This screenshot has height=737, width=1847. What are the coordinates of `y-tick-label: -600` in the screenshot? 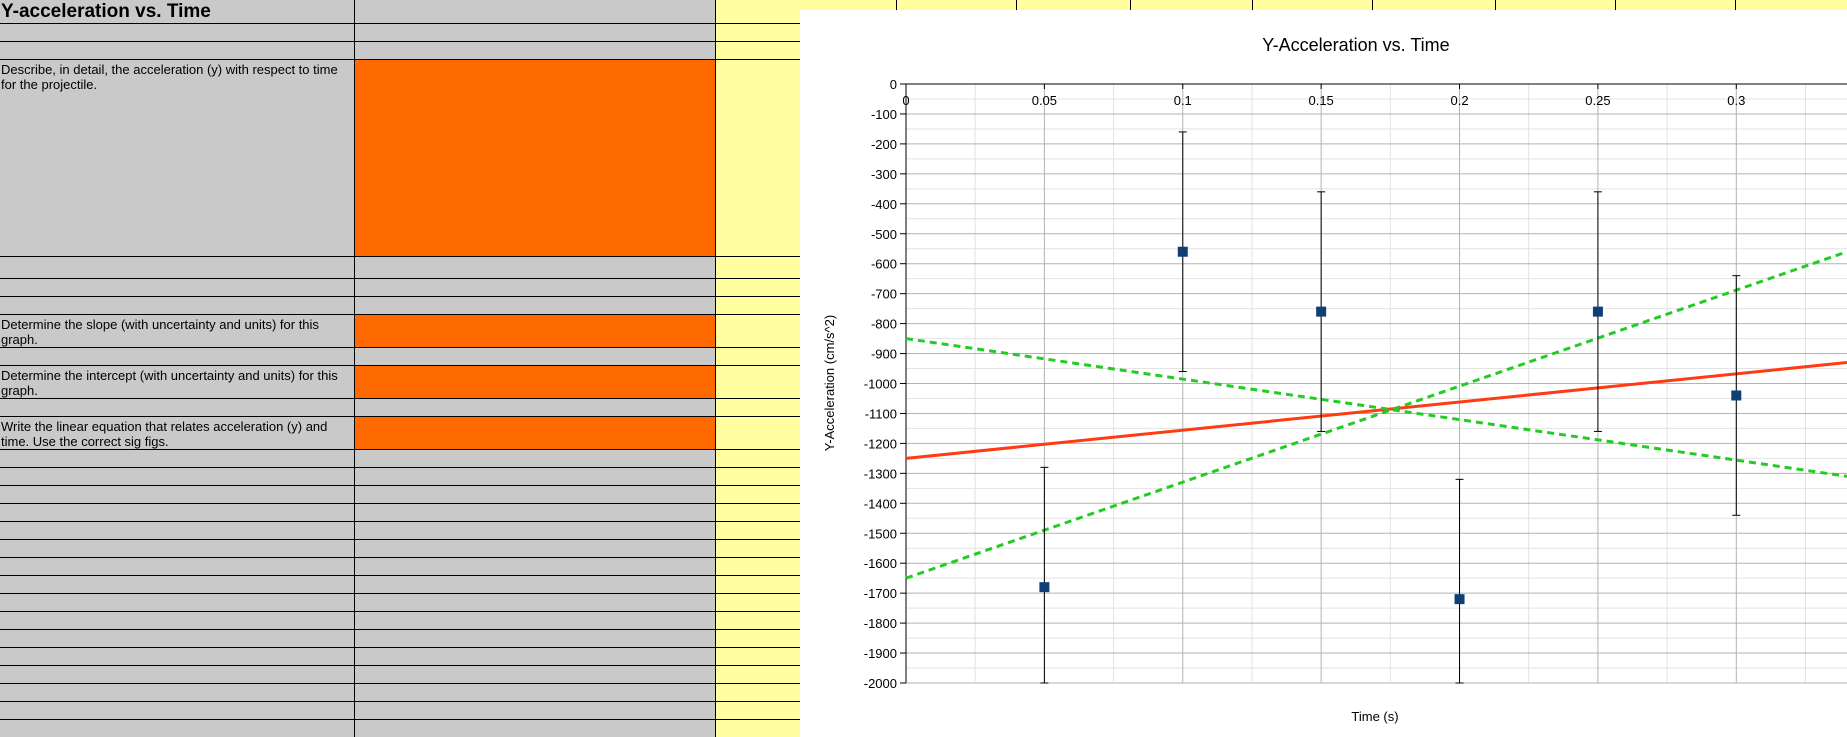 It's located at (884, 264).